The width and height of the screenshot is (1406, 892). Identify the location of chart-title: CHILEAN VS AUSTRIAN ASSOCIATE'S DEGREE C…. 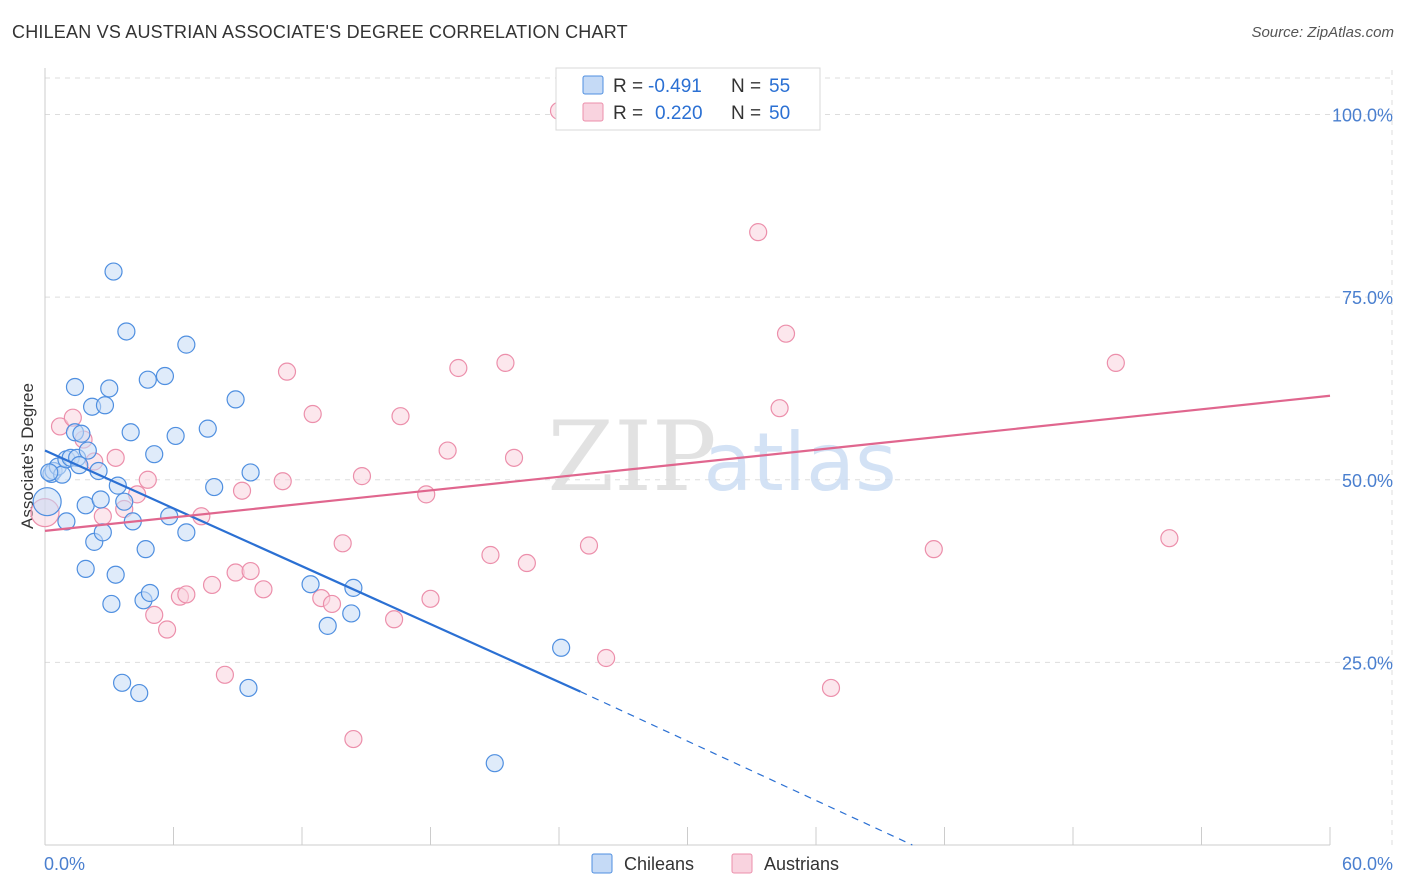
(320, 32).